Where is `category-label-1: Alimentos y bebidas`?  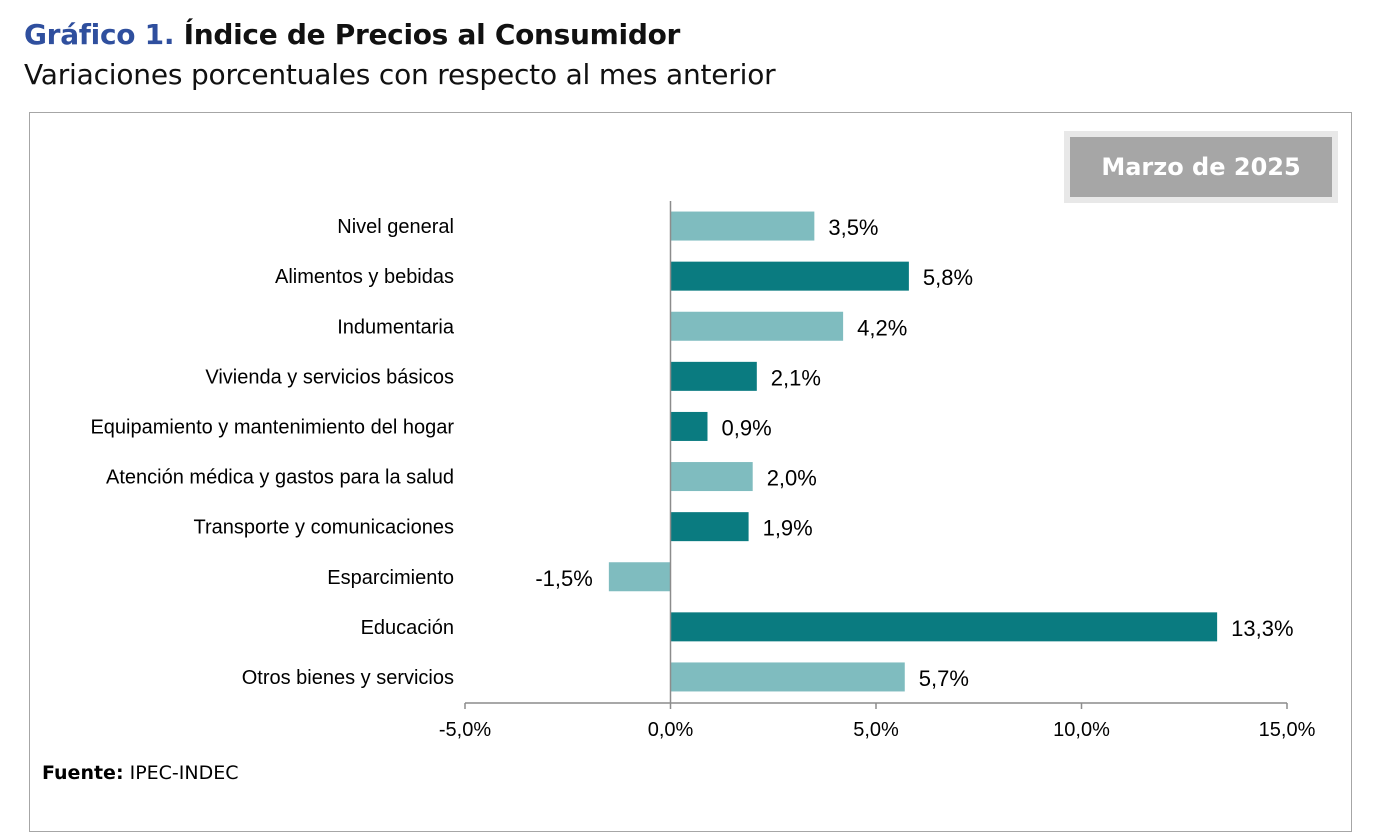
category-label-1: Alimentos y bebidas is located at coordinates (364, 277).